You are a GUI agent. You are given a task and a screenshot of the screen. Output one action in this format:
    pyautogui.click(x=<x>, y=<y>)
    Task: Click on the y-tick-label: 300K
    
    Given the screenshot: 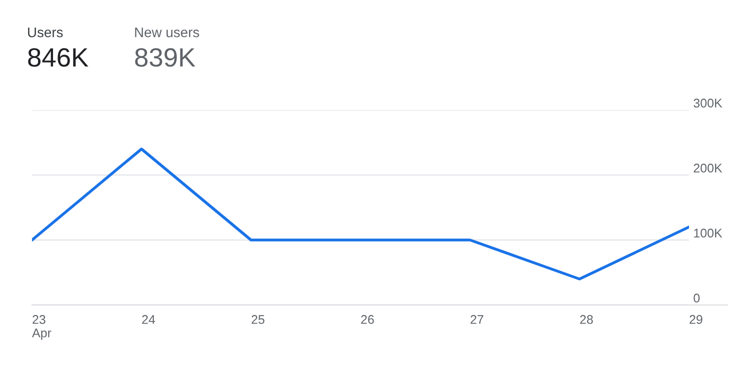 What is the action you would take?
    pyautogui.click(x=708, y=103)
    